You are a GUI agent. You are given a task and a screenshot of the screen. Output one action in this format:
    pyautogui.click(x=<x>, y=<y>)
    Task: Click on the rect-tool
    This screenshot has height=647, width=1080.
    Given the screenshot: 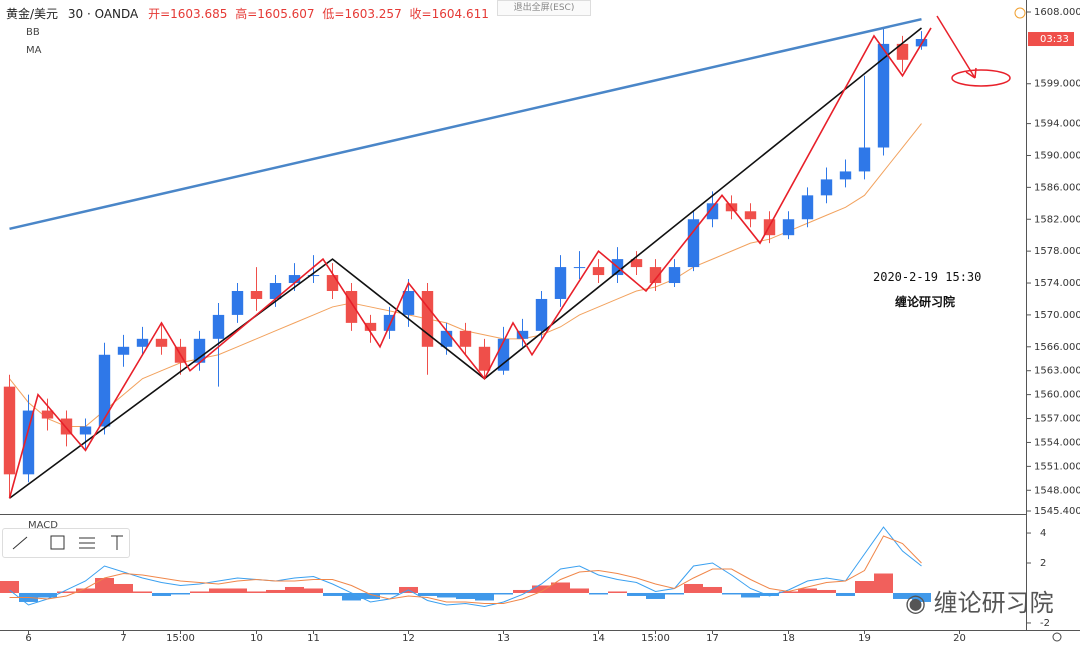 What is the action you would take?
    pyautogui.click(x=57, y=542)
    